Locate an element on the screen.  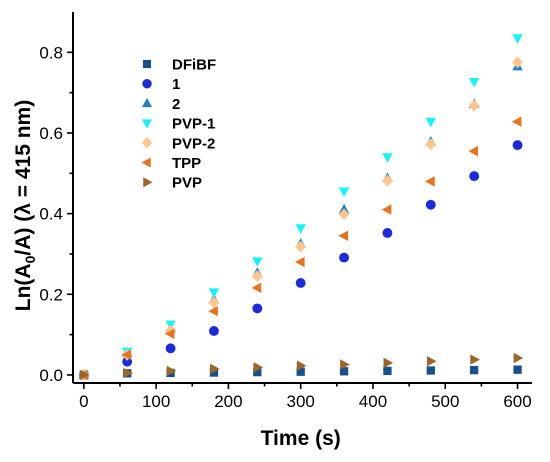
y-tick-label: 0.0 is located at coordinates (51, 375).